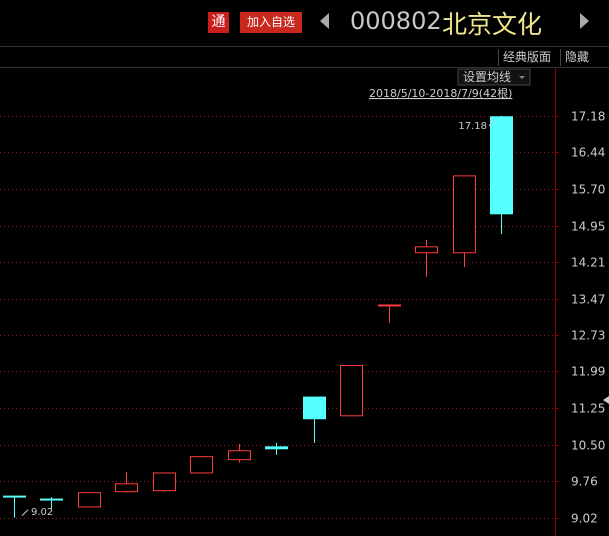 Image resolution: width=609 pixels, height=536 pixels. Describe the element at coordinates (584, 519) in the screenshot. I see `y-tick-label: 9.02` at that location.